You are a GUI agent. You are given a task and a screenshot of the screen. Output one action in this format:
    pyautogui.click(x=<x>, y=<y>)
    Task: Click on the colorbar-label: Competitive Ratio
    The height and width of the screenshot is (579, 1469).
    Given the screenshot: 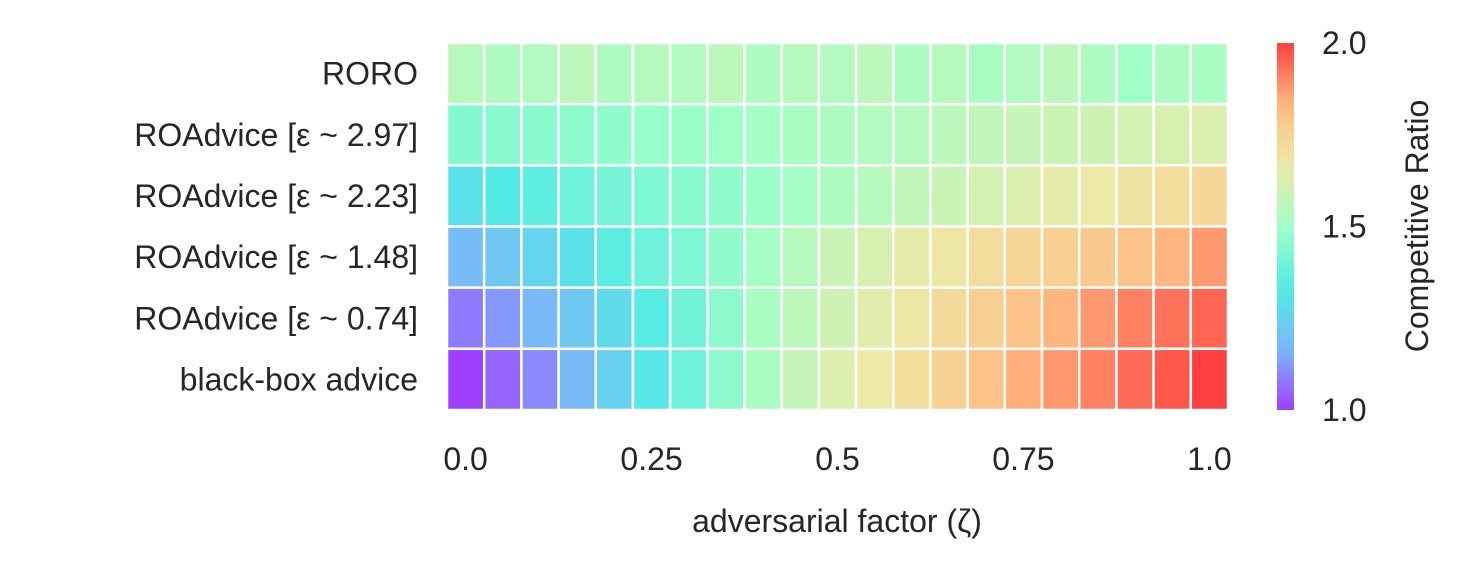 What is the action you would take?
    pyautogui.click(x=1417, y=226)
    